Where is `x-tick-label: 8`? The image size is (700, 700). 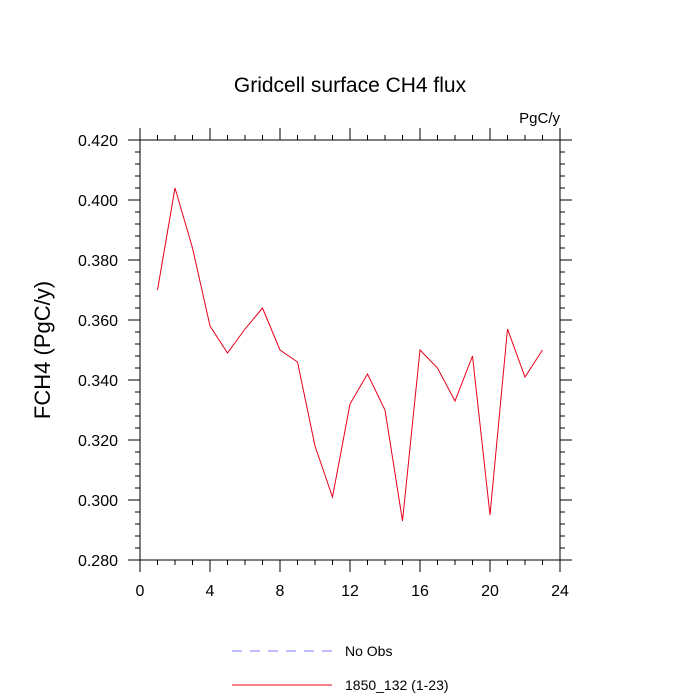
x-tick-label: 8 is located at coordinates (280, 591).